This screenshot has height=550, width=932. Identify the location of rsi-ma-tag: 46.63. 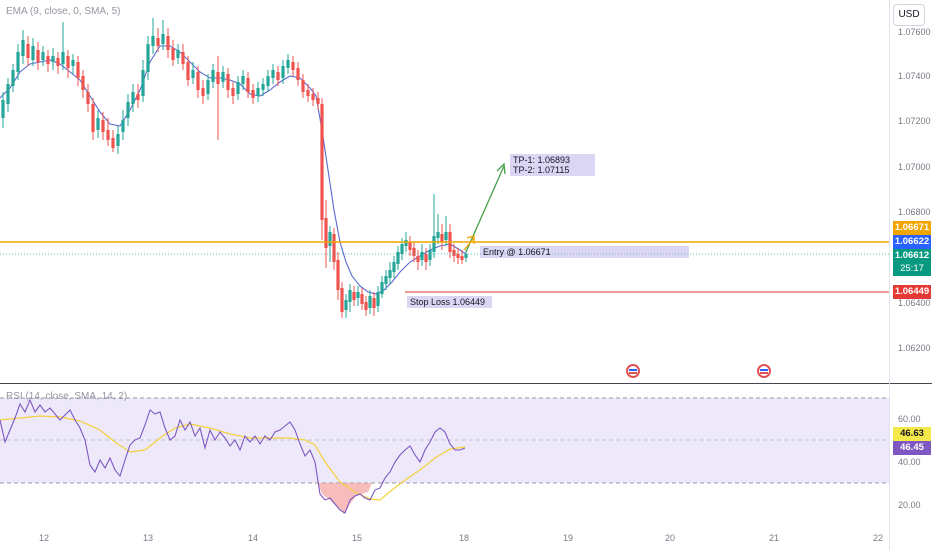
(912, 434).